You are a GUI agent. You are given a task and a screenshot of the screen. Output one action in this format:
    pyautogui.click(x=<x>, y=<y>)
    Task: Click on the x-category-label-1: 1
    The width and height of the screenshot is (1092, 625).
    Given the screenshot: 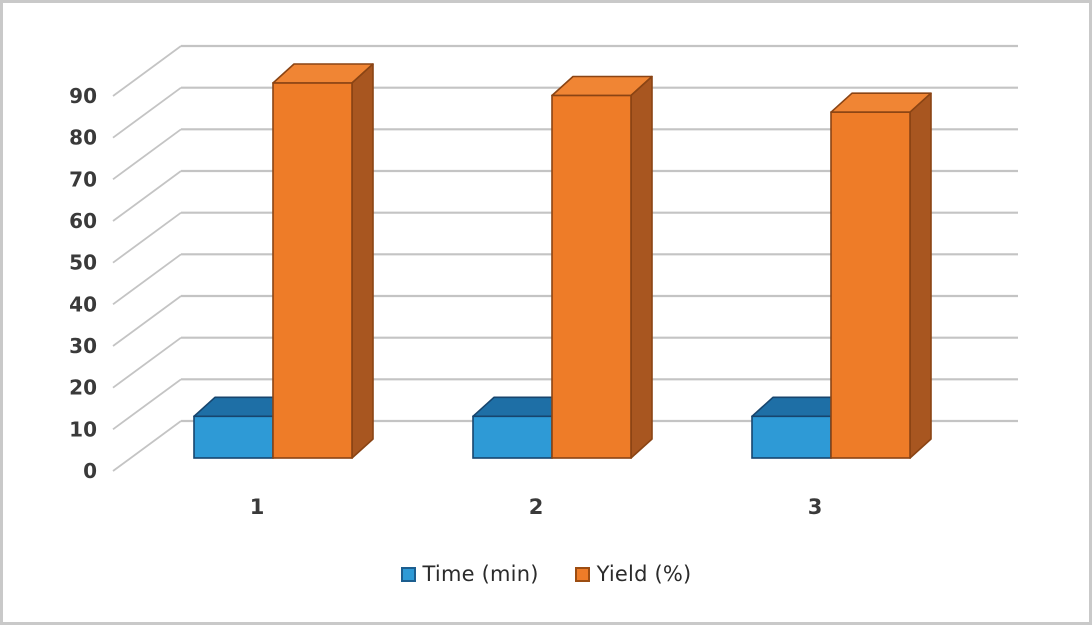 What is the action you would take?
    pyautogui.click(x=257, y=507)
    